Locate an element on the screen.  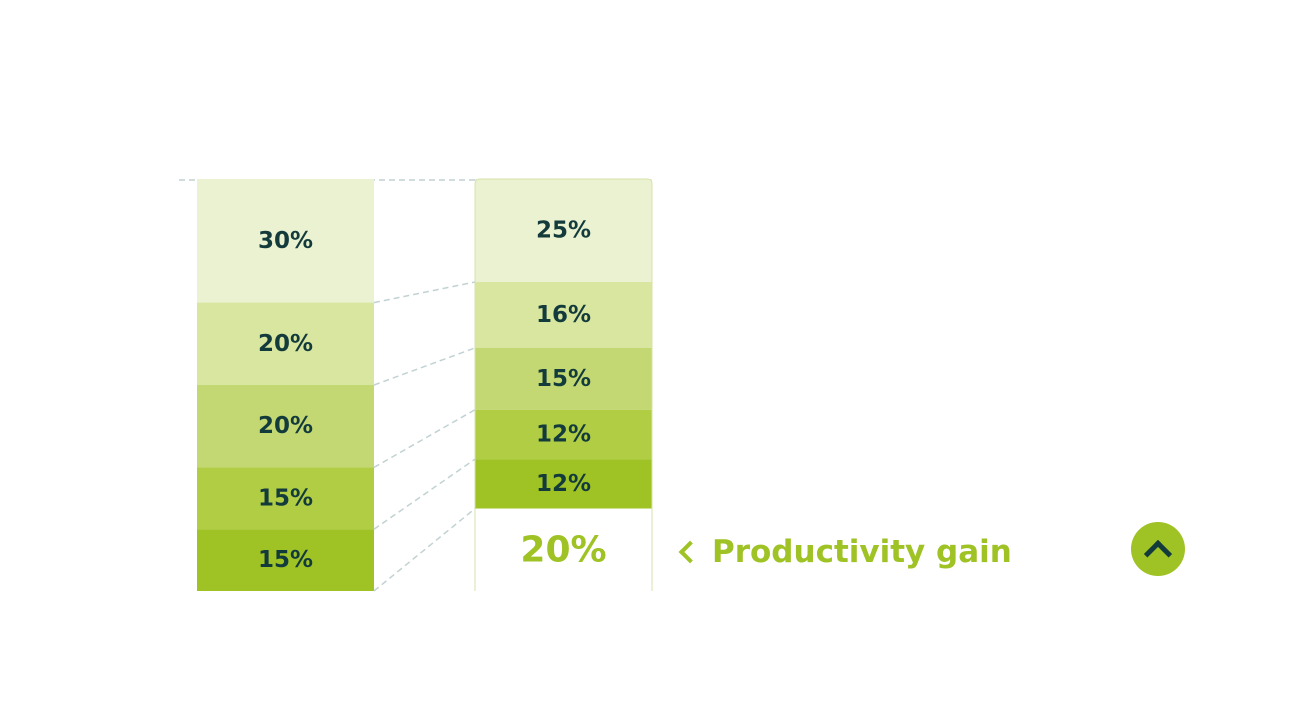
after-bar-outline is located at coordinates (563, 384).